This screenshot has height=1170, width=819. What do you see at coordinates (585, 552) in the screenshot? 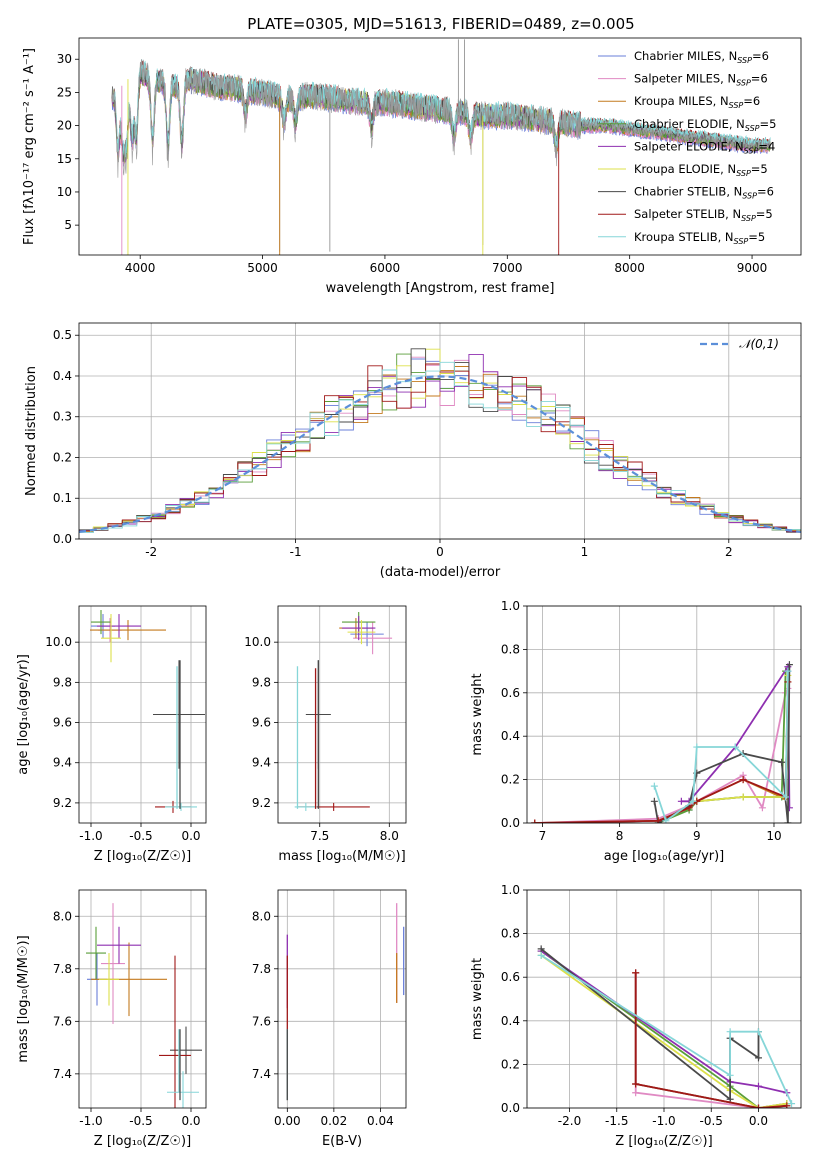
I see `x-tick-label: 1` at bounding box center [585, 552].